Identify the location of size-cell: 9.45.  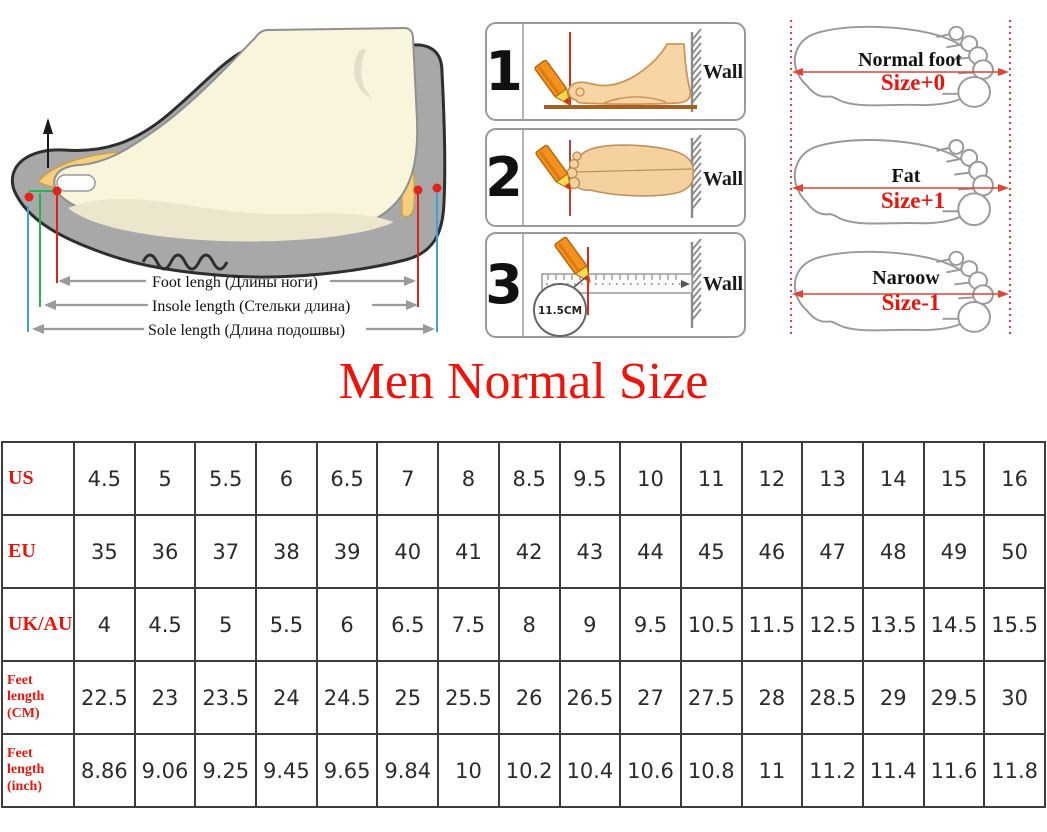
(286, 770).